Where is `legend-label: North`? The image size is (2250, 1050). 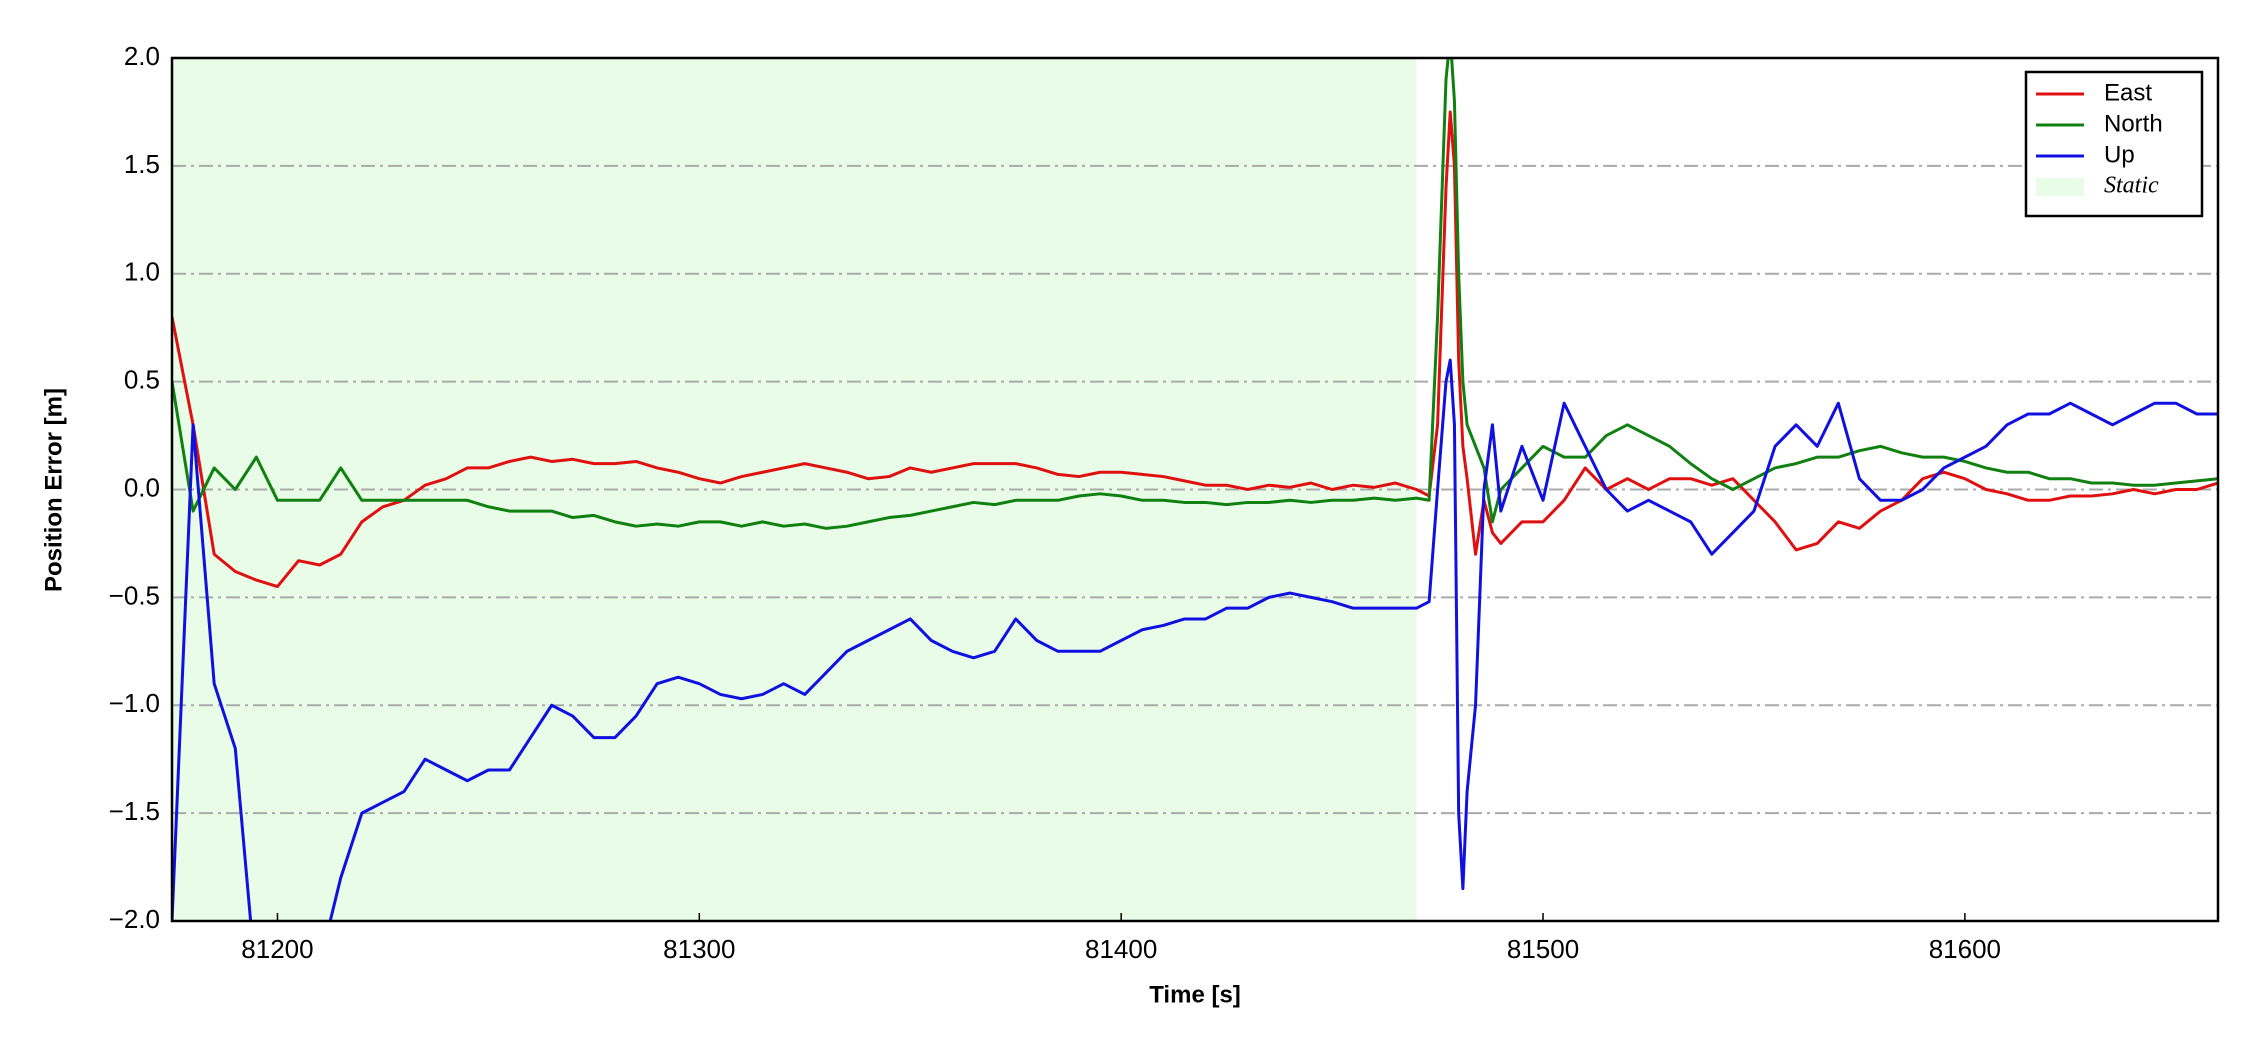
legend-label: North is located at coordinates (2133, 123).